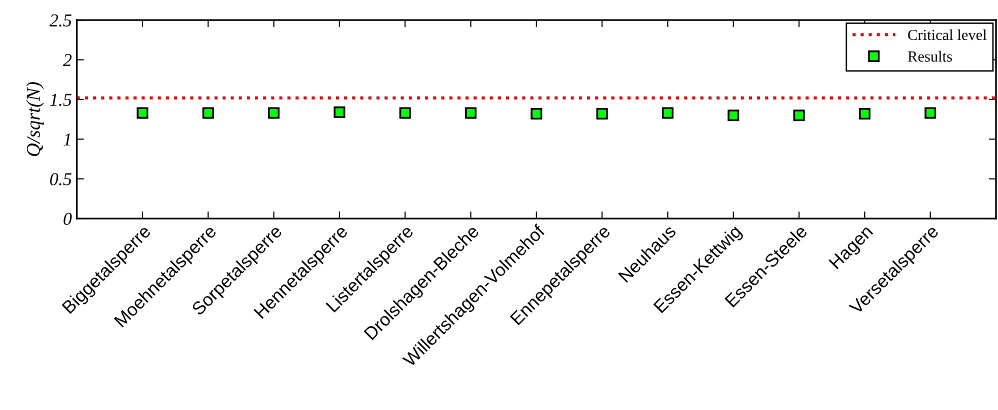 The width and height of the screenshot is (998, 410). Describe the element at coordinates (930, 56) in the screenshot. I see `legend-label: Results` at that location.